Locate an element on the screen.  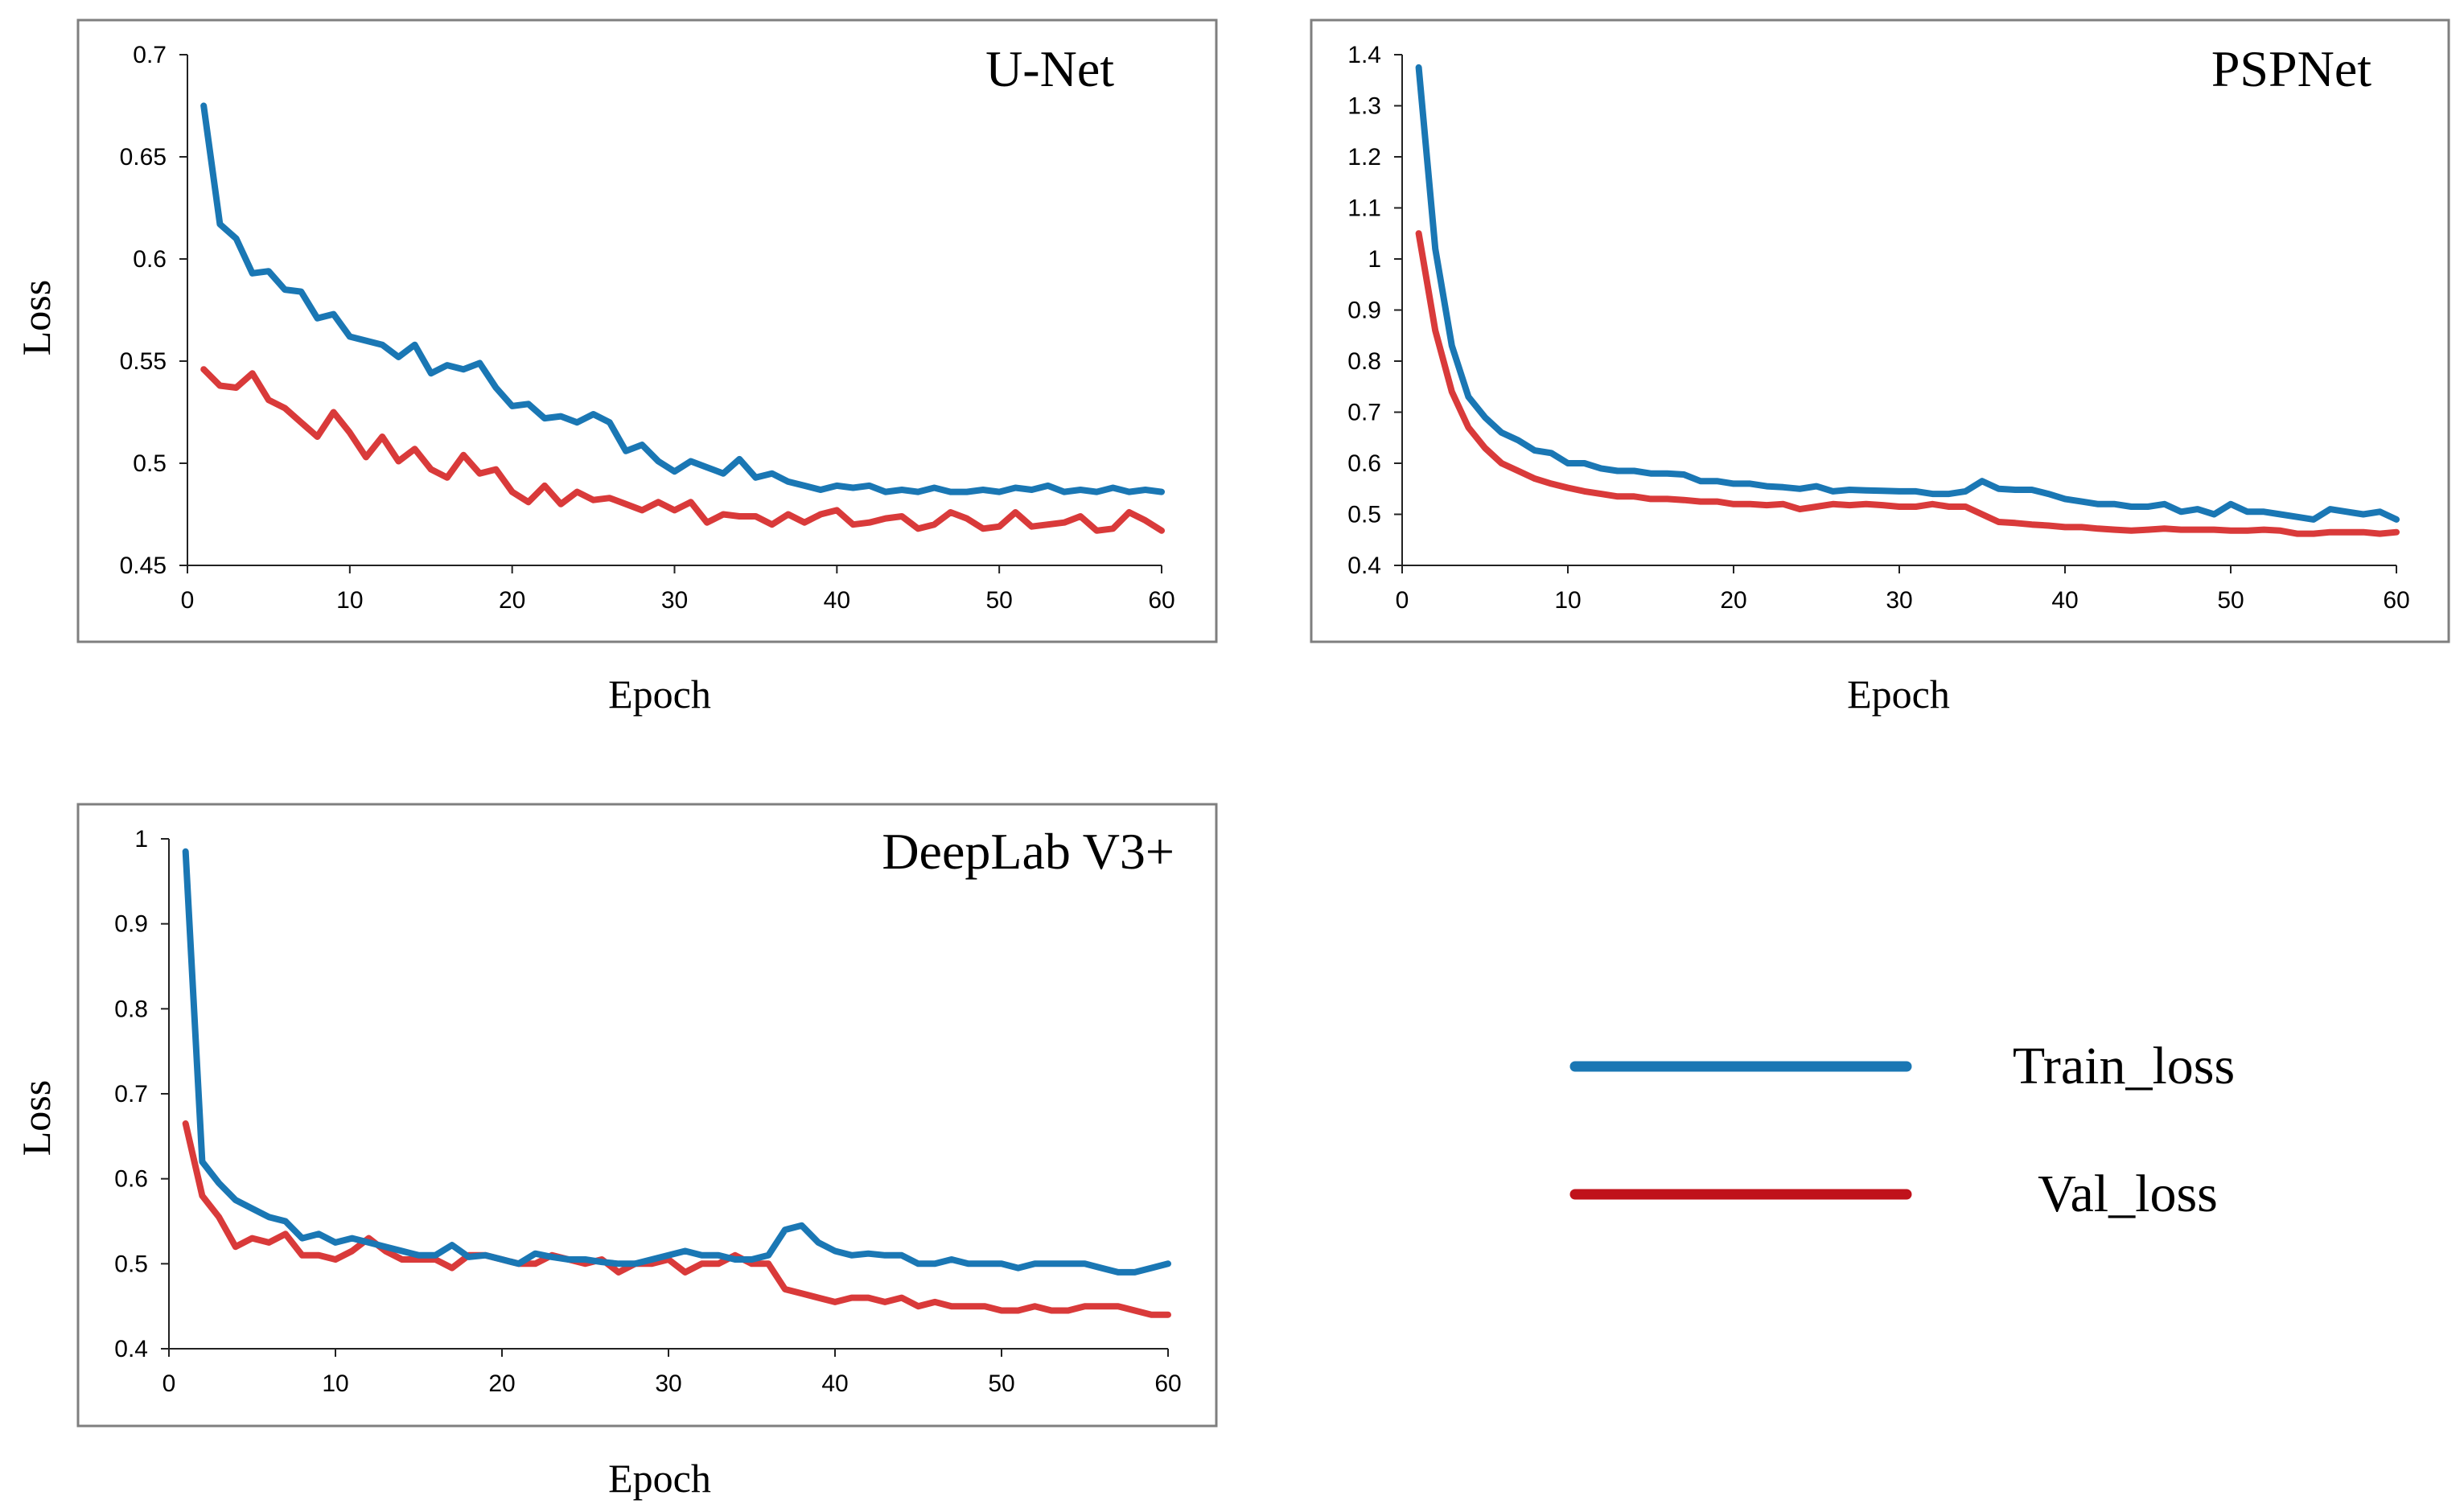
y-tick-label: 0.55 is located at coordinates (143, 362).